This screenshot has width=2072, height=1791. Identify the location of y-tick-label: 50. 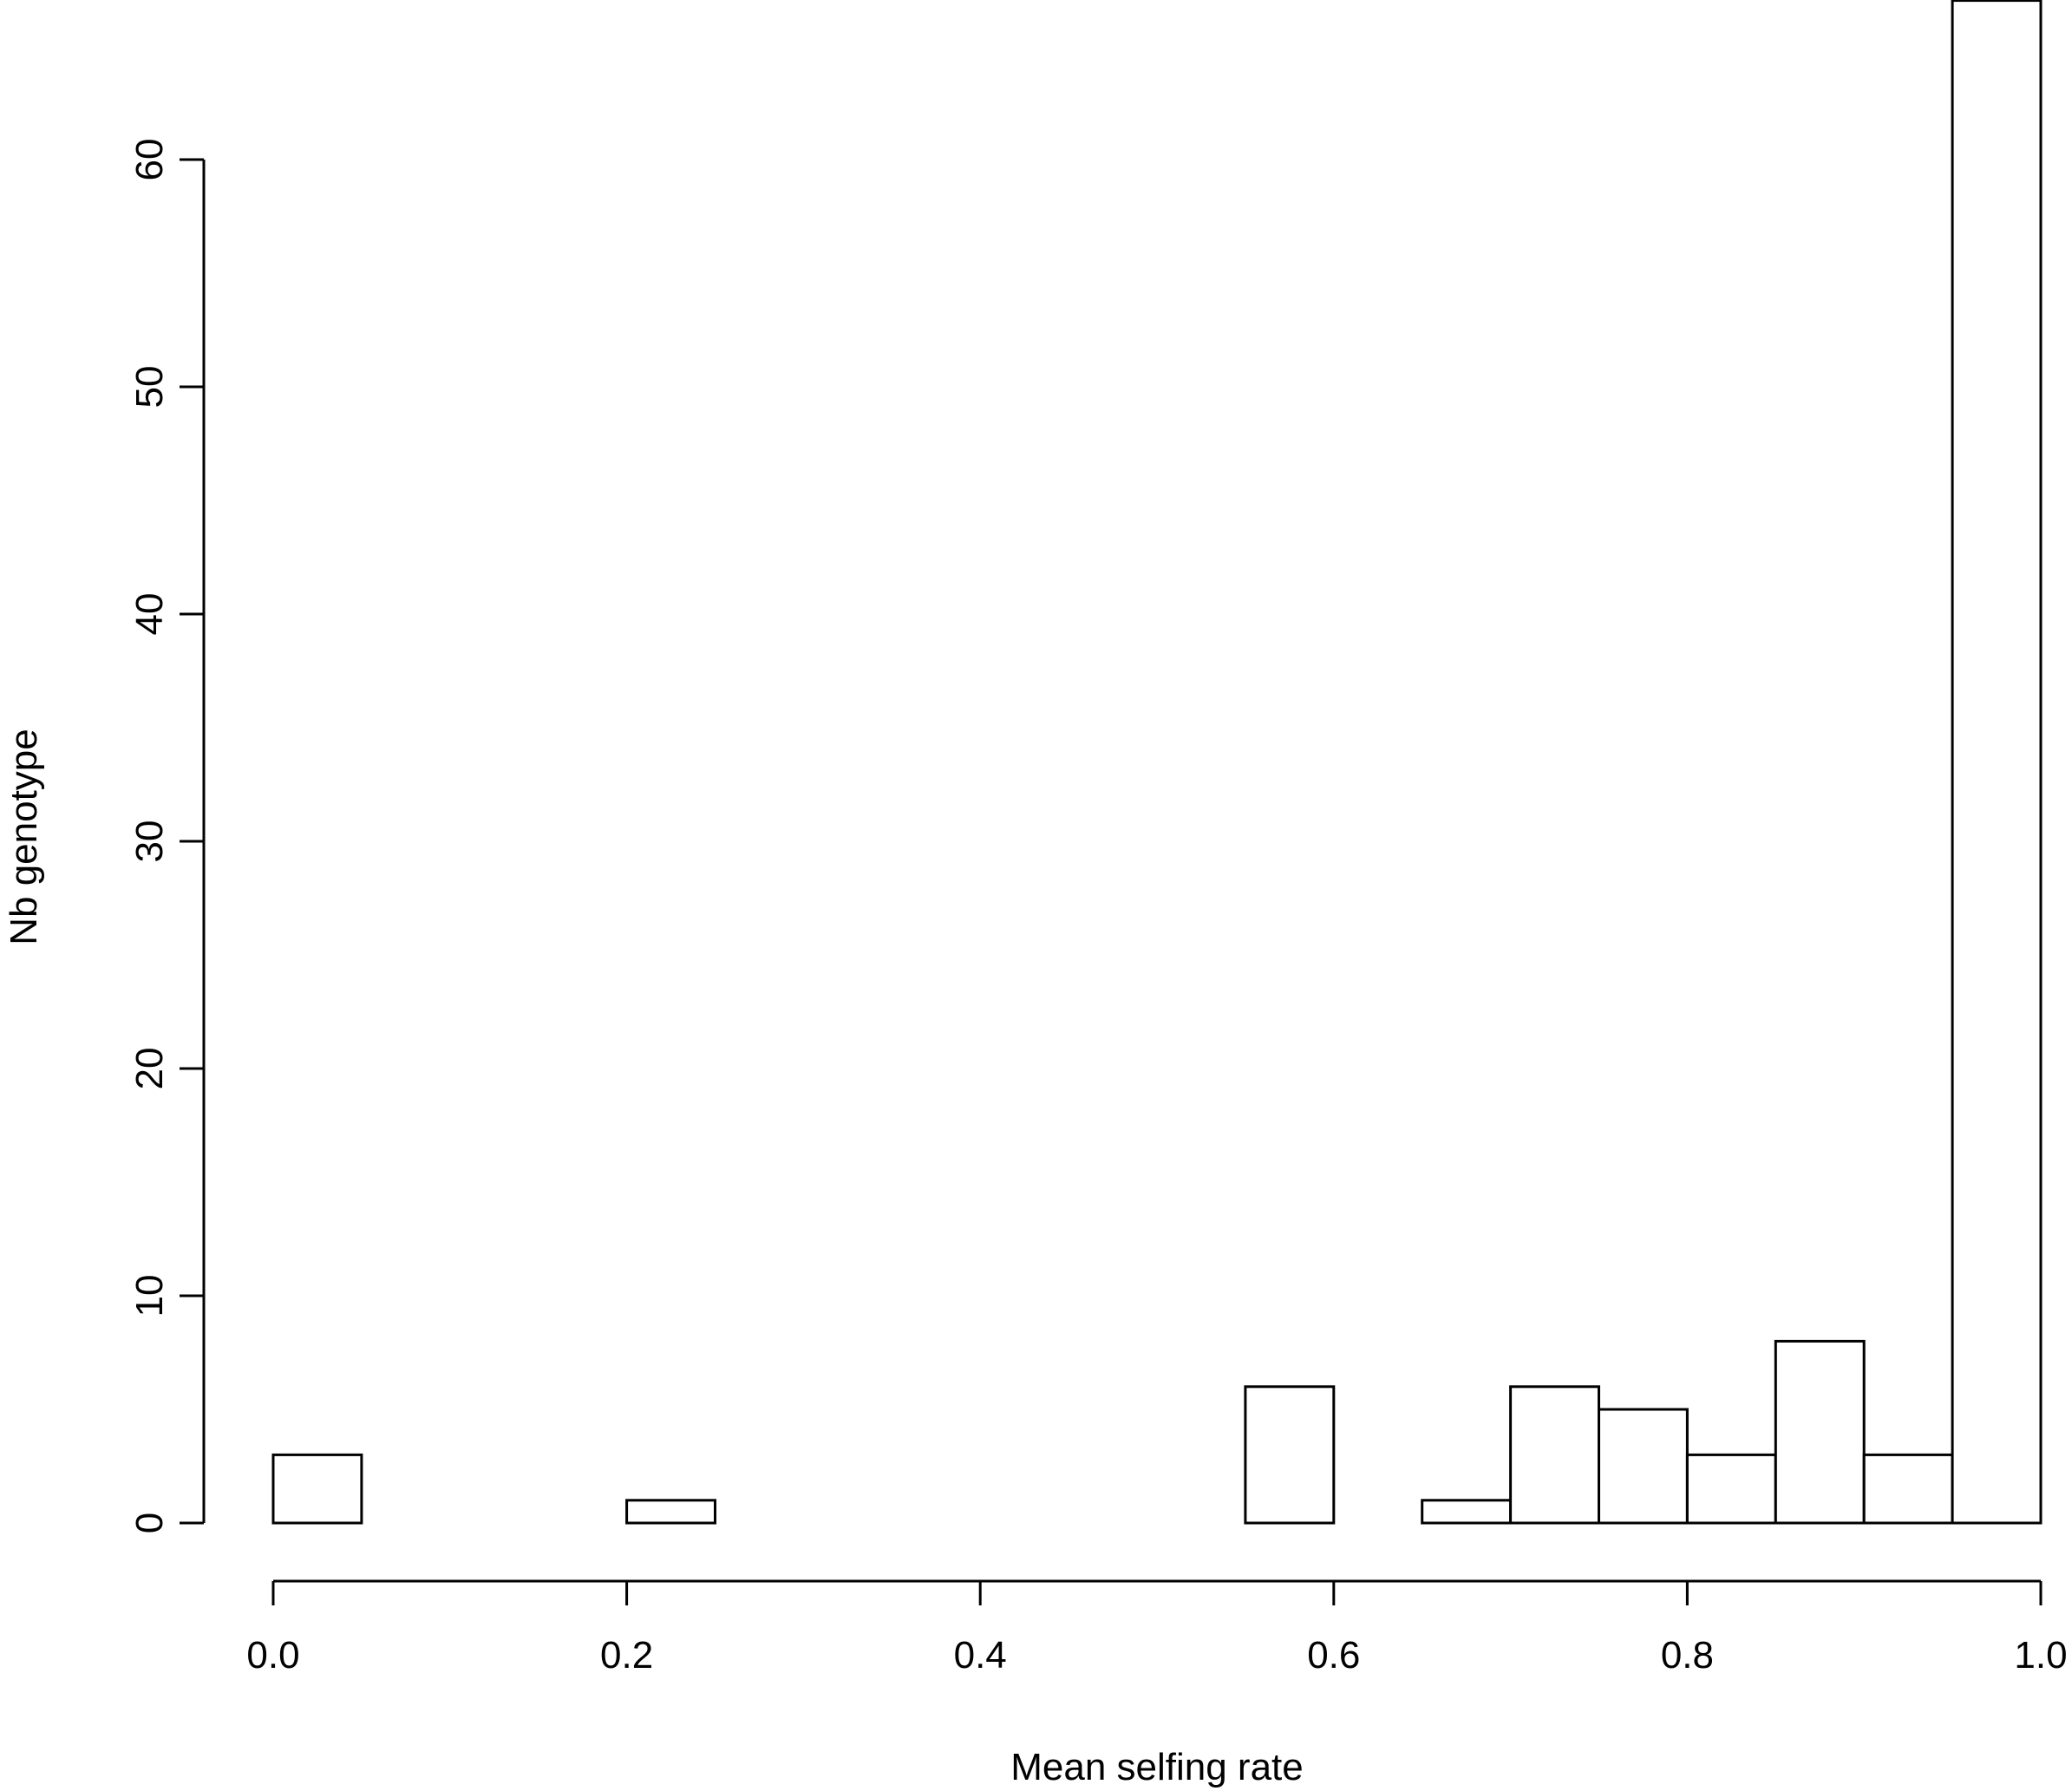
(149, 387).